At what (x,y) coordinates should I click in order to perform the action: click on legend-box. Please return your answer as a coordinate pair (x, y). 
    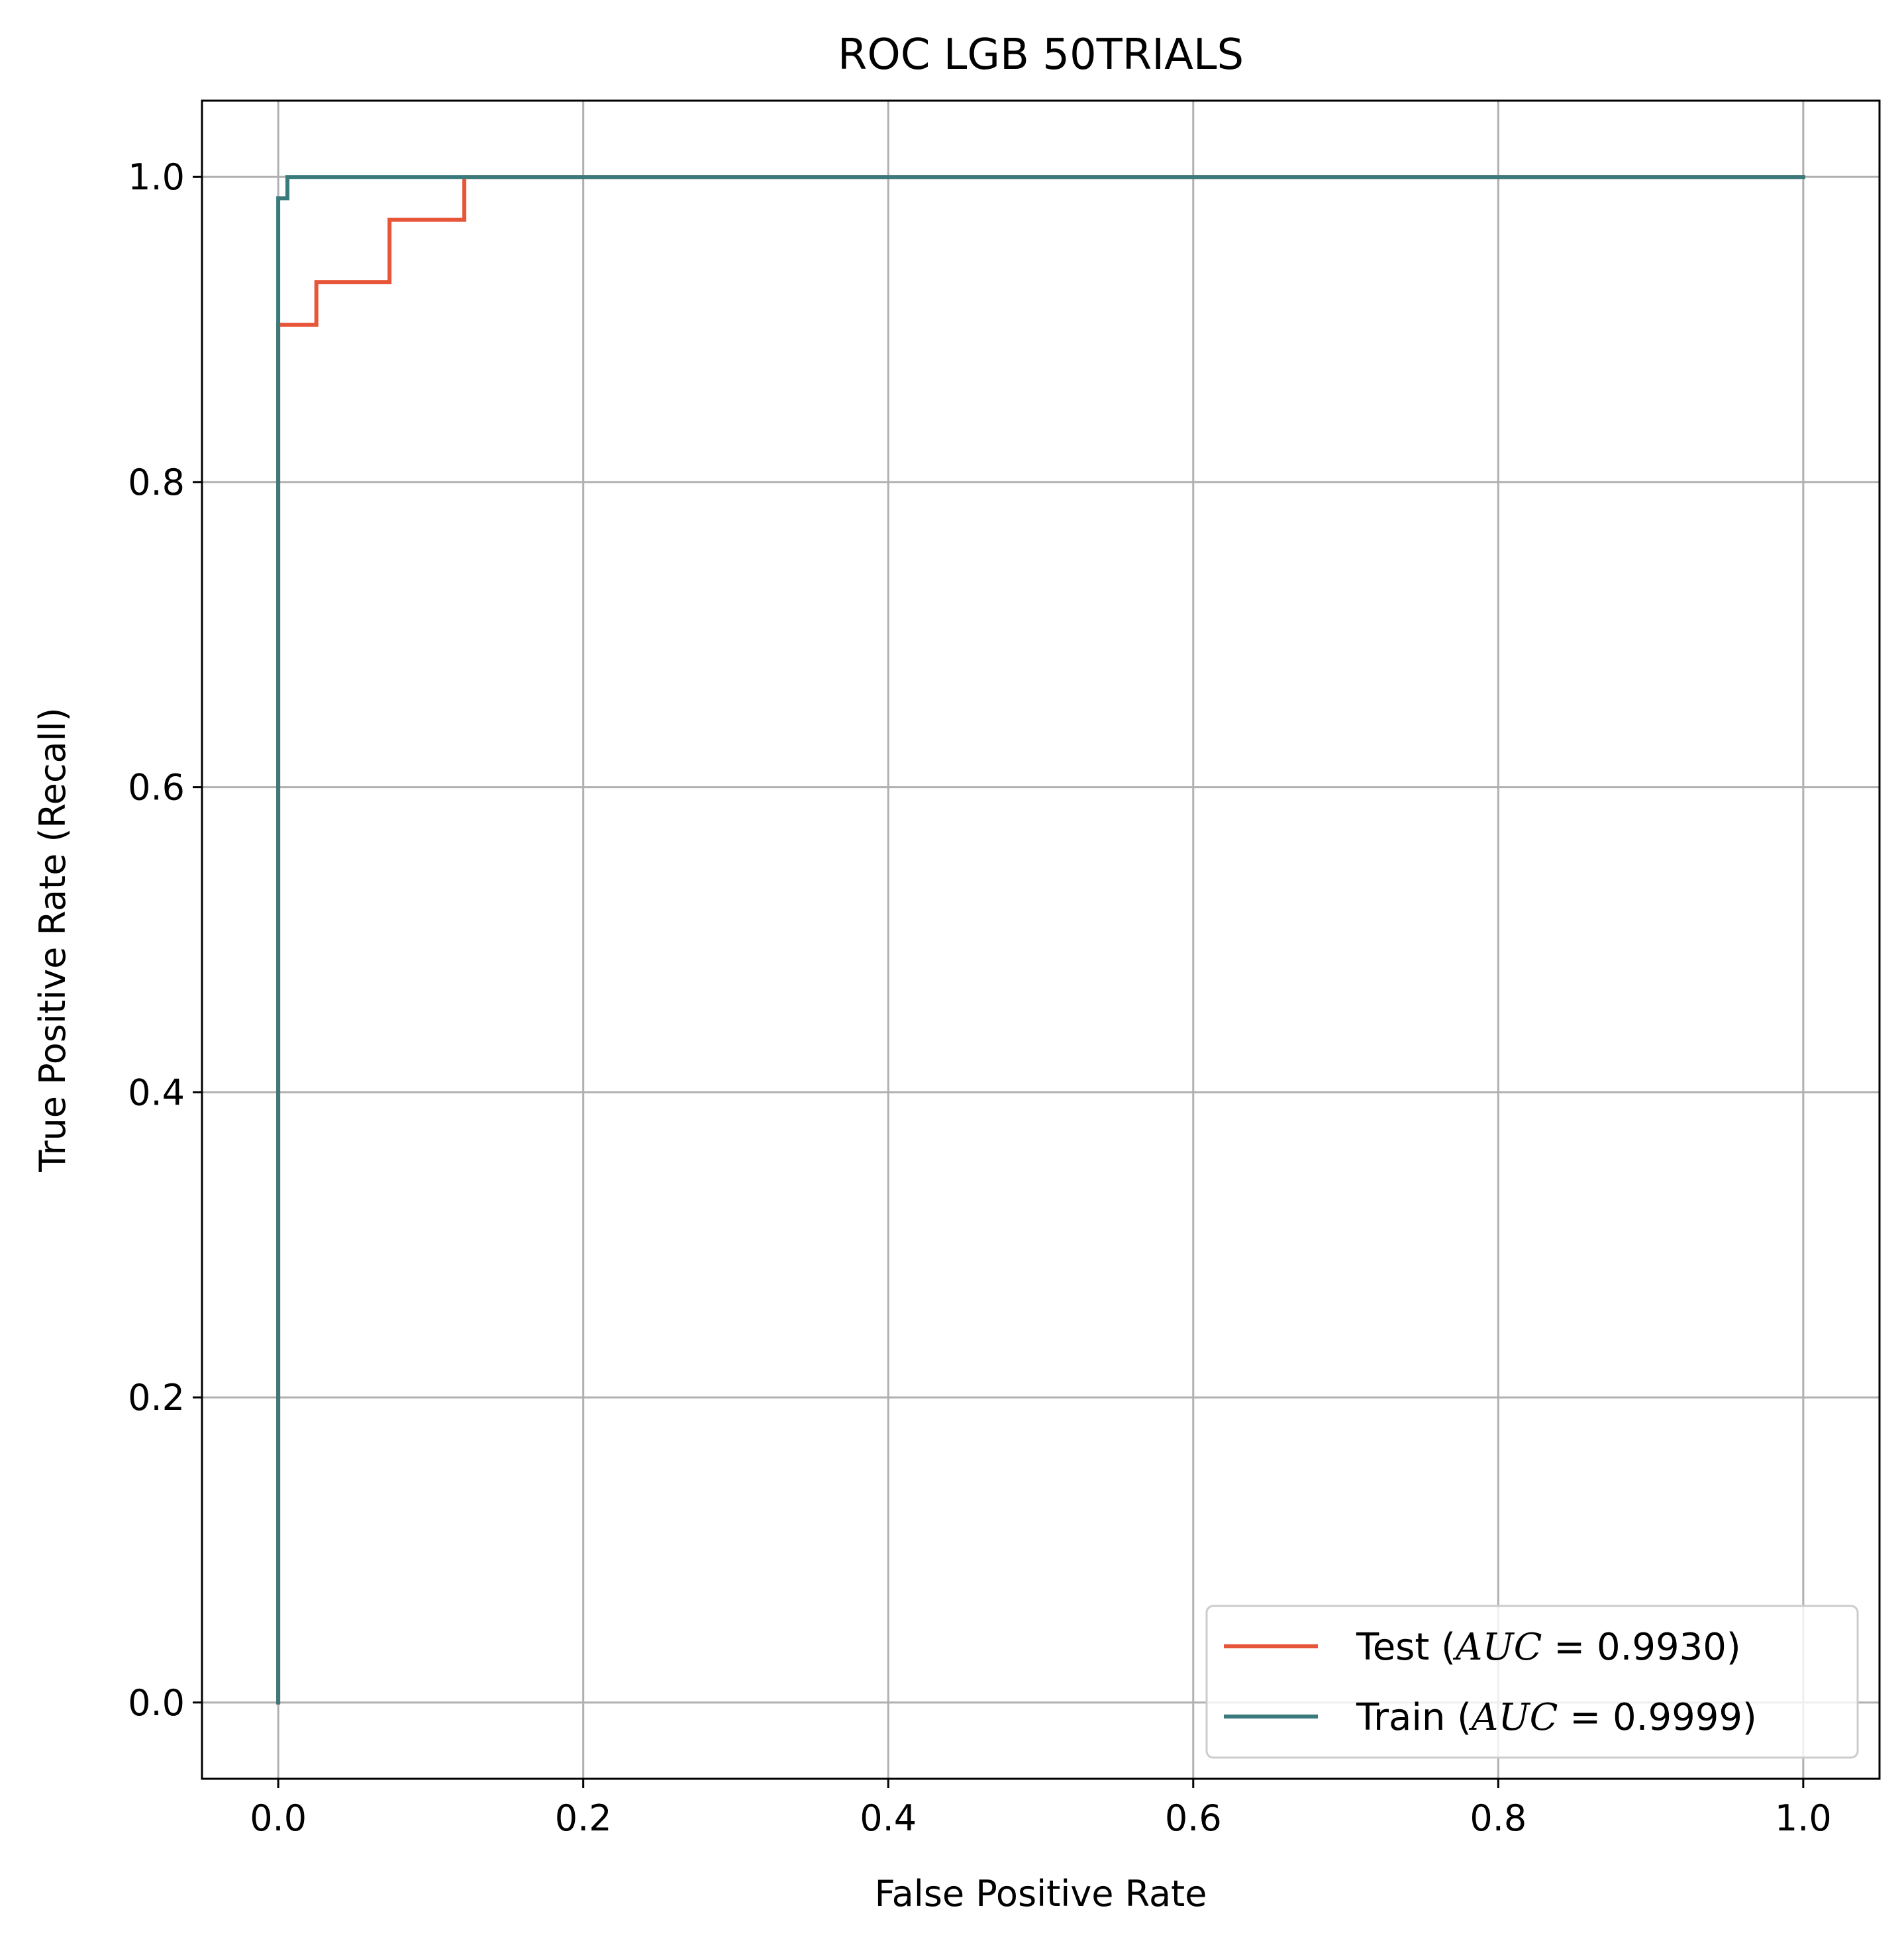
    Looking at the image, I should click on (1532, 1682).